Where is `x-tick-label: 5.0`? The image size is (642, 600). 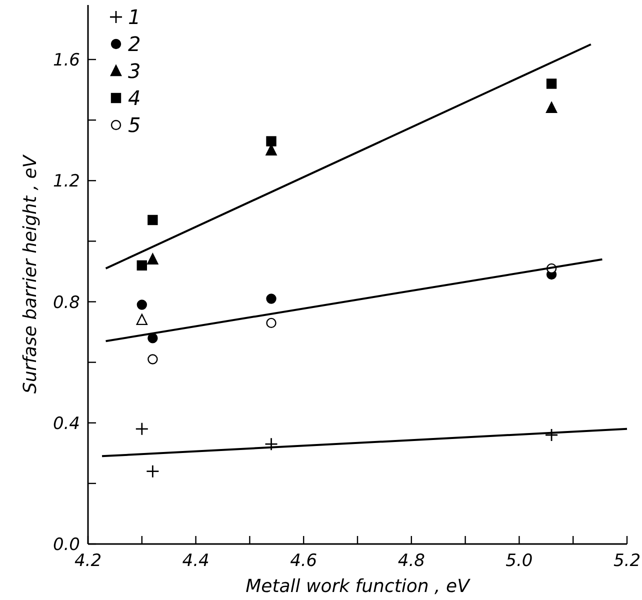
x-tick-label: 5.0 is located at coordinates (519, 561).